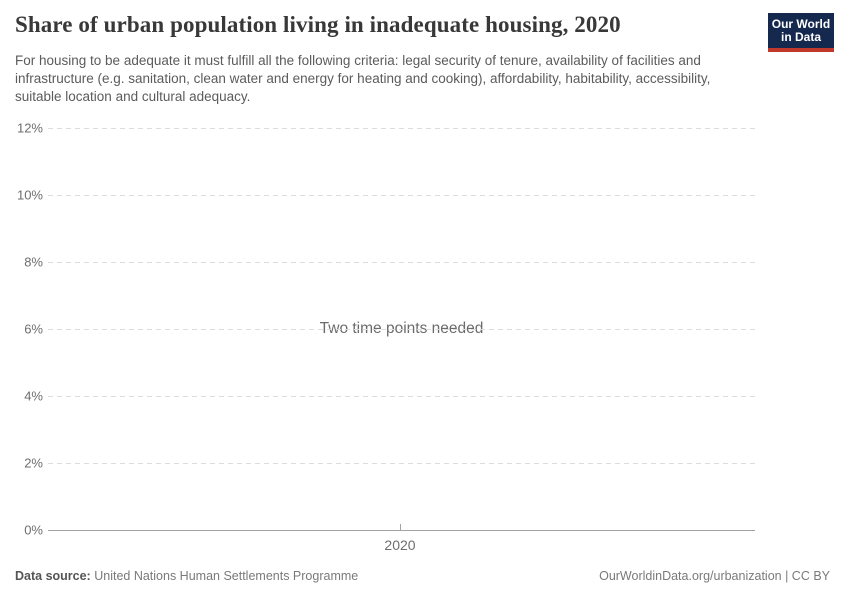 This screenshot has width=850, height=600. I want to click on owid-logo-line2: in Data, so click(800, 37).